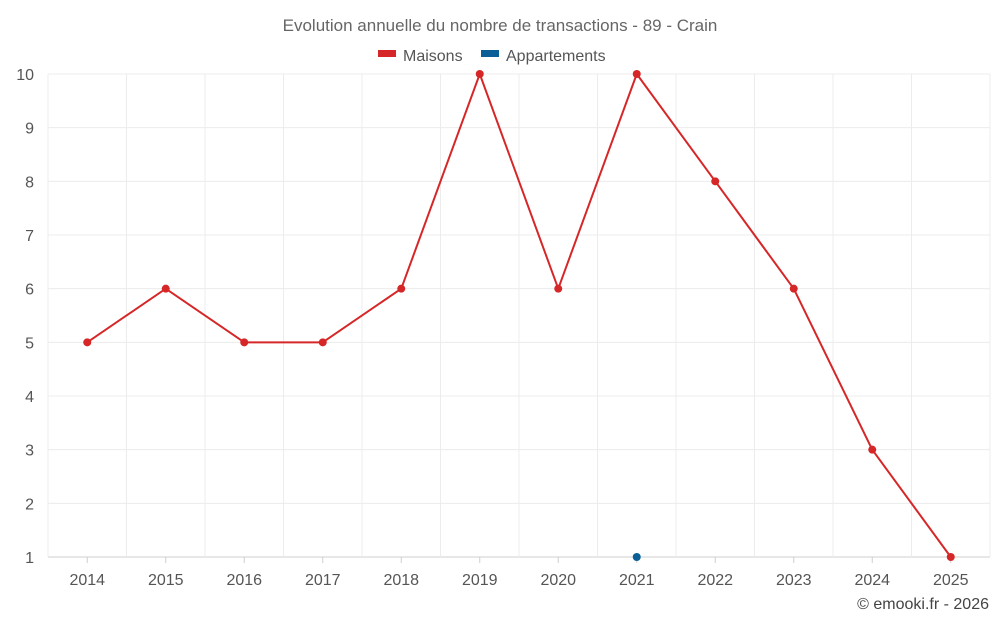 The height and width of the screenshot is (625, 1000). I want to click on data-point-appartements, so click(636, 557).